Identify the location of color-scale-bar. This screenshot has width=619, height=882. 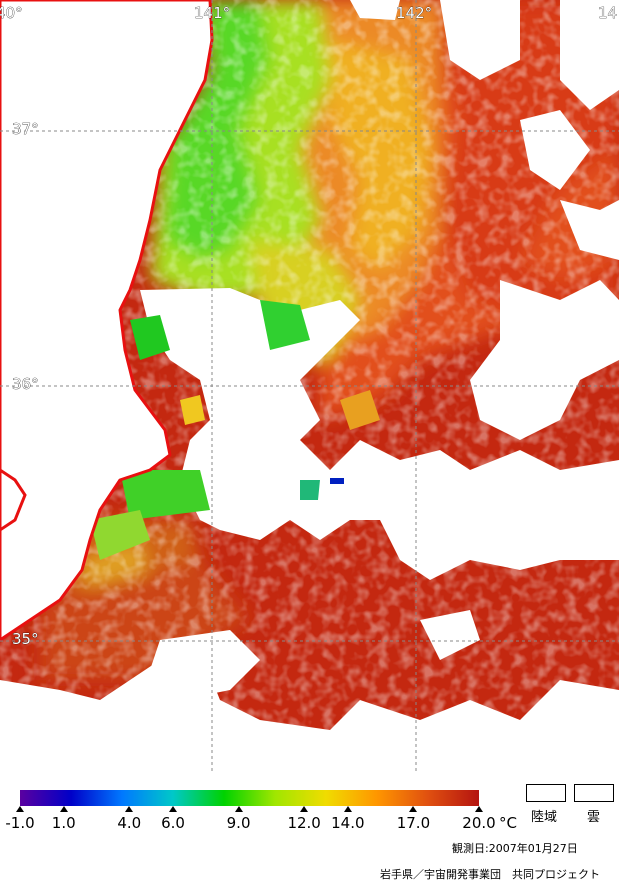
(249, 798).